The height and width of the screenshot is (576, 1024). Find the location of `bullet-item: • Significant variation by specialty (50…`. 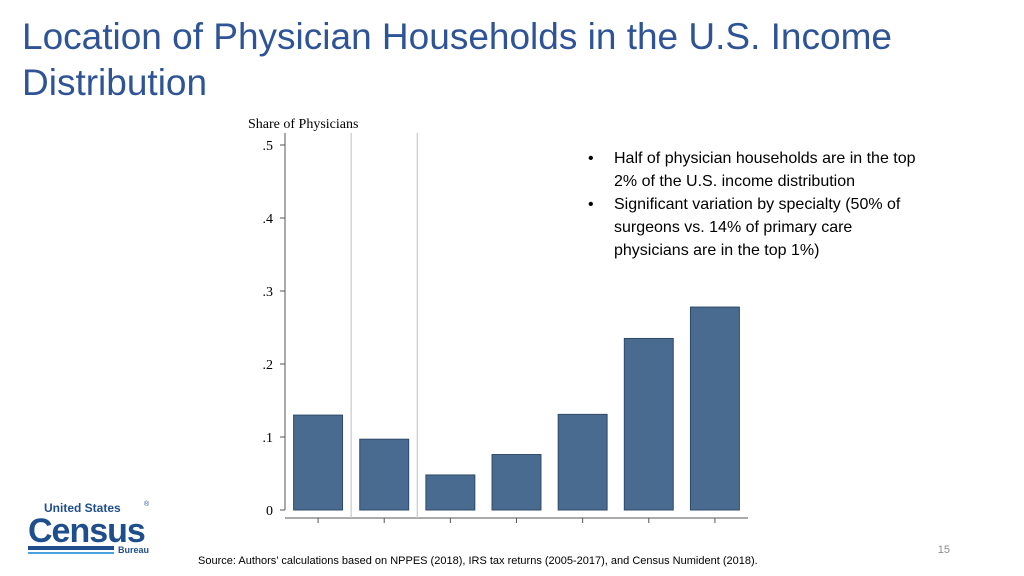

bullet-item: • Significant variation by specialty (50… is located at coordinates (758, 227).